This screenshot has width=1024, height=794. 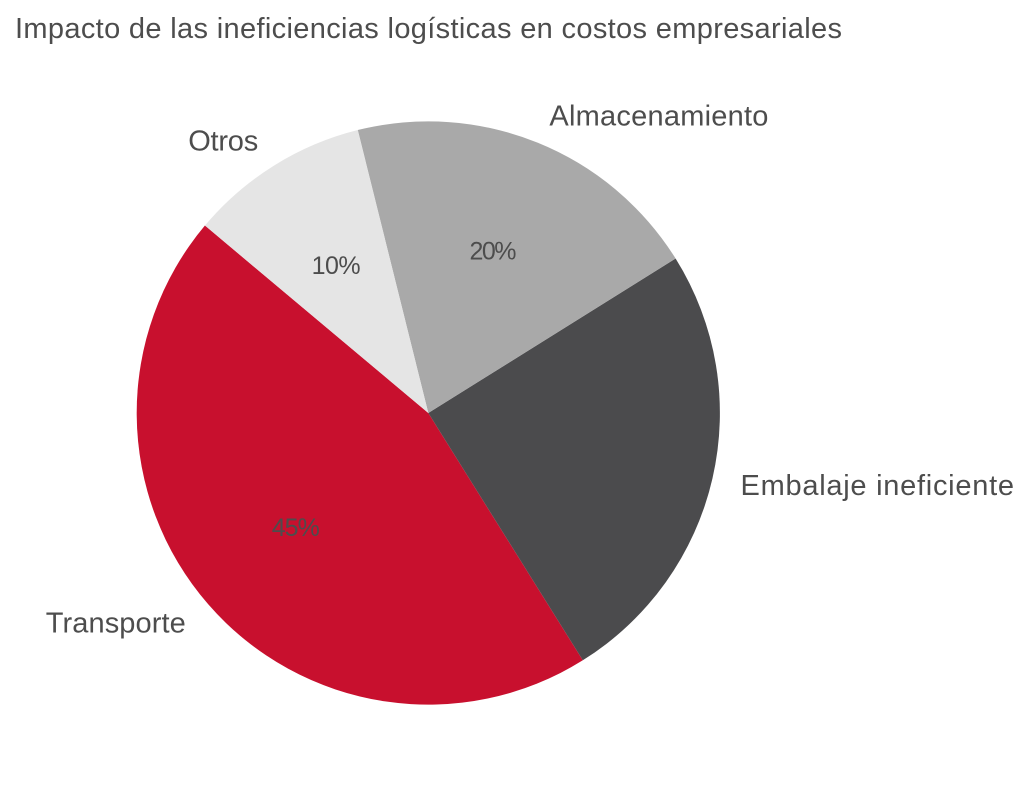 What do you see at coordinates (223, 141) in the screenshot?
I see `svg-text: Otros` at bounding box center [223, 141].